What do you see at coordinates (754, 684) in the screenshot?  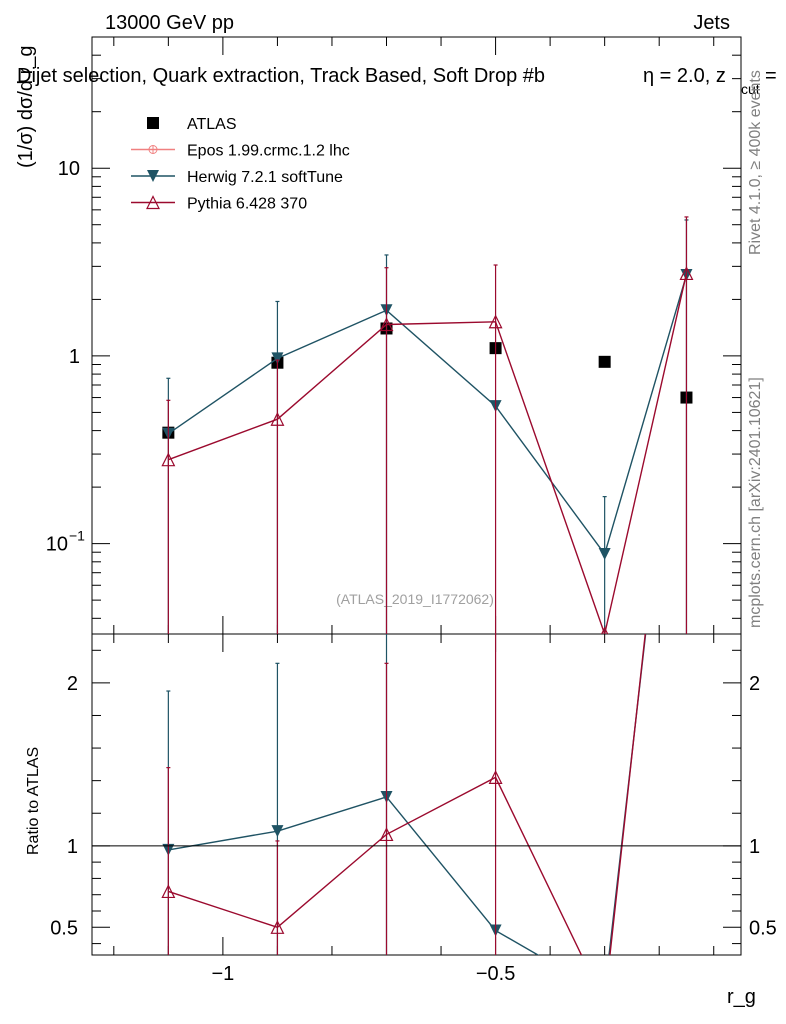 I see `ratio-y-tick-label-right: 2` at bounding box center [754, 684].